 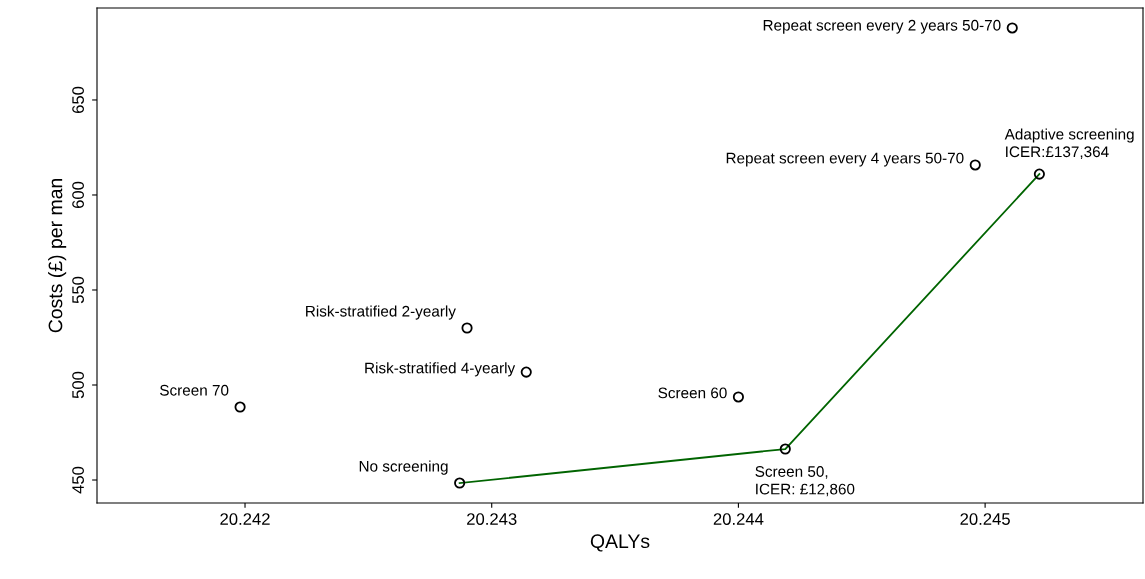 What do you see at coordinates (78, 195) in the screenshot?
I see `y-tick-label: 600` at bounding box center [78, 195].